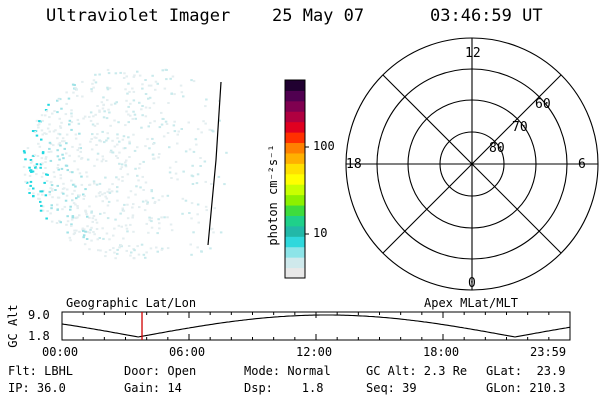 The height and width of the screenshot is (400, 600). What do you see at coordinates (160, 371) in the screenshot?
I see `footer-door: Door: Open` at bounding box center [160, 371].